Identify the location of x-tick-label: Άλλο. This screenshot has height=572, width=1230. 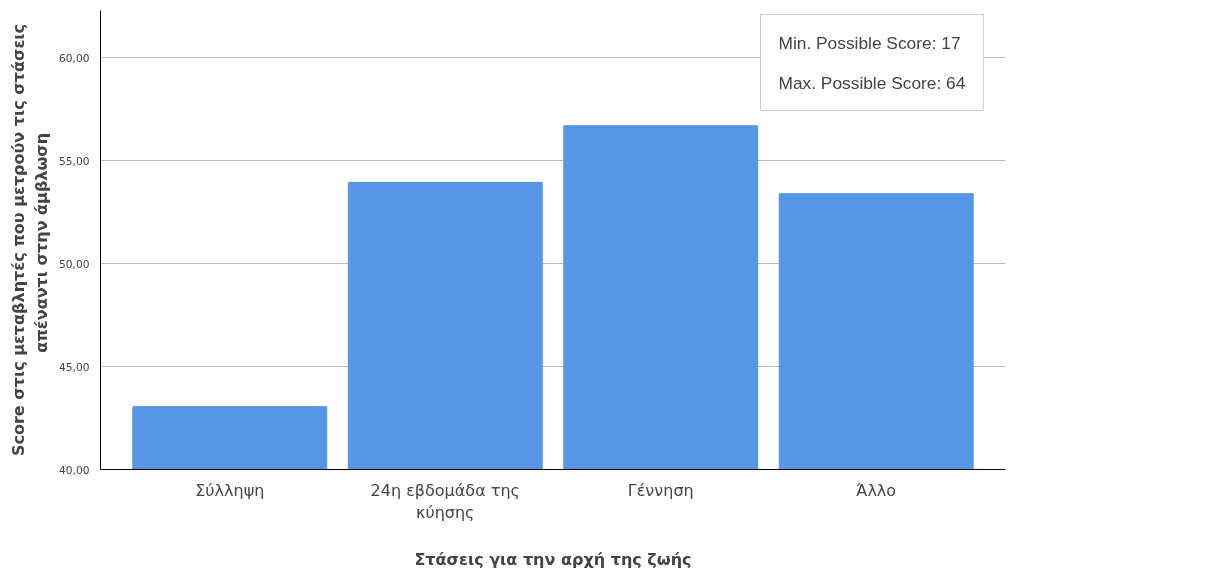
(876, 490).